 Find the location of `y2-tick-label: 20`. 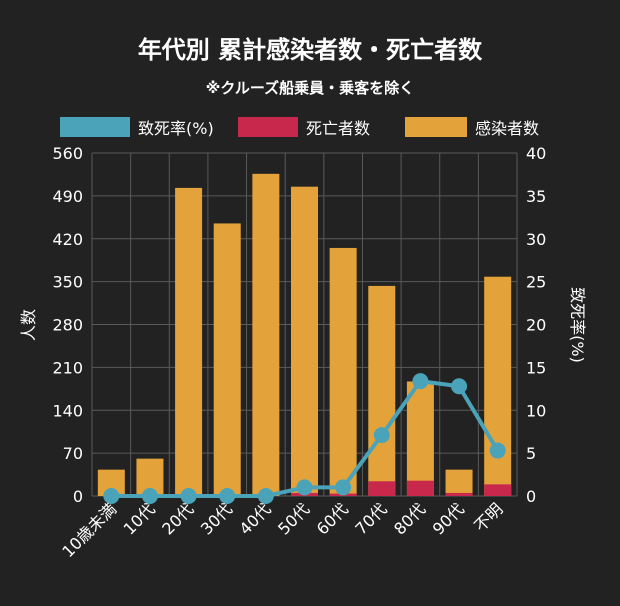

y2-tick-label: 20 is located at coordinates (536, 325).